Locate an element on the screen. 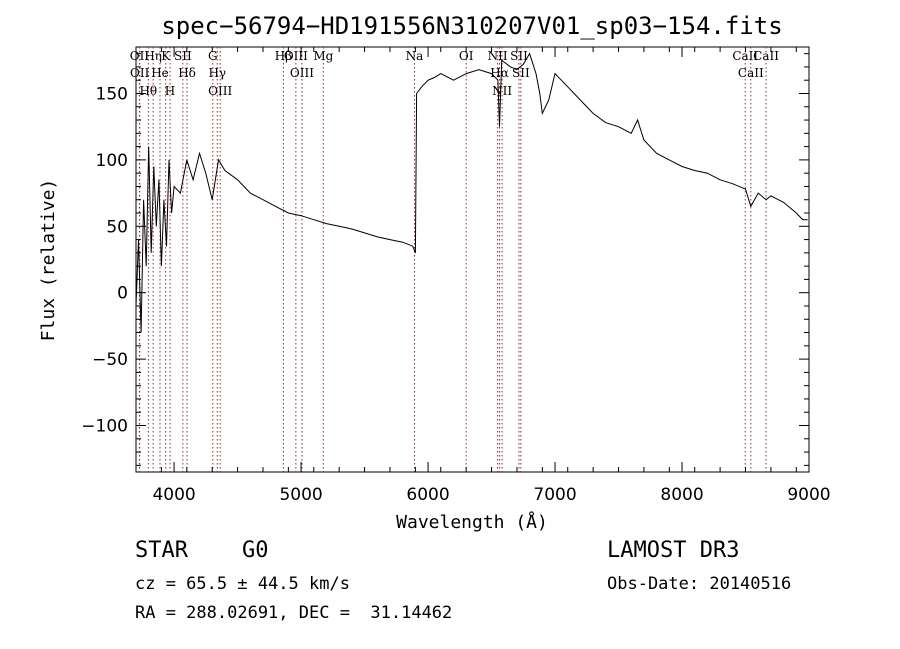  line-label-23: CaII is located at coordinates (745, 56).